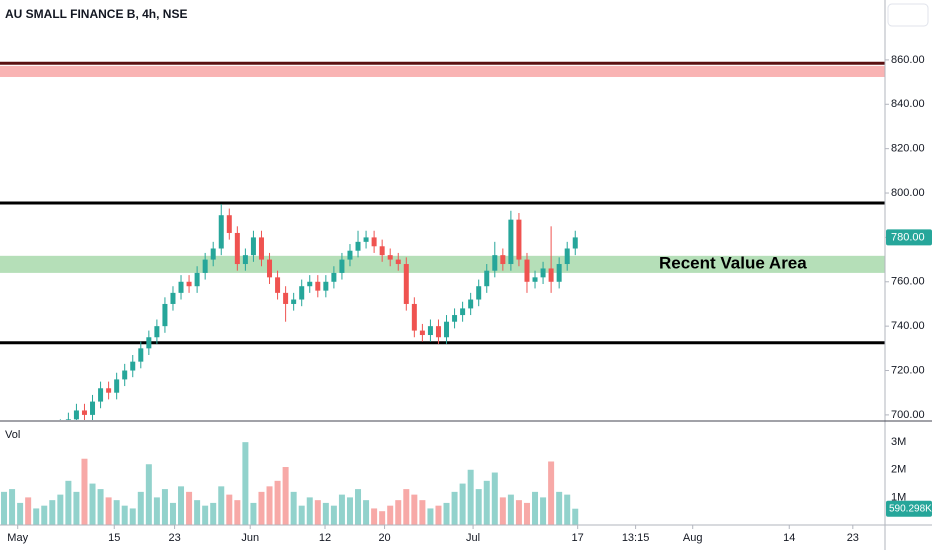 This screenshot has width=932, height=550. What do you see at coordinates (325, 538) in the screenshot?
I see `x-tick-label: 12` at bounding box center [325, 538].